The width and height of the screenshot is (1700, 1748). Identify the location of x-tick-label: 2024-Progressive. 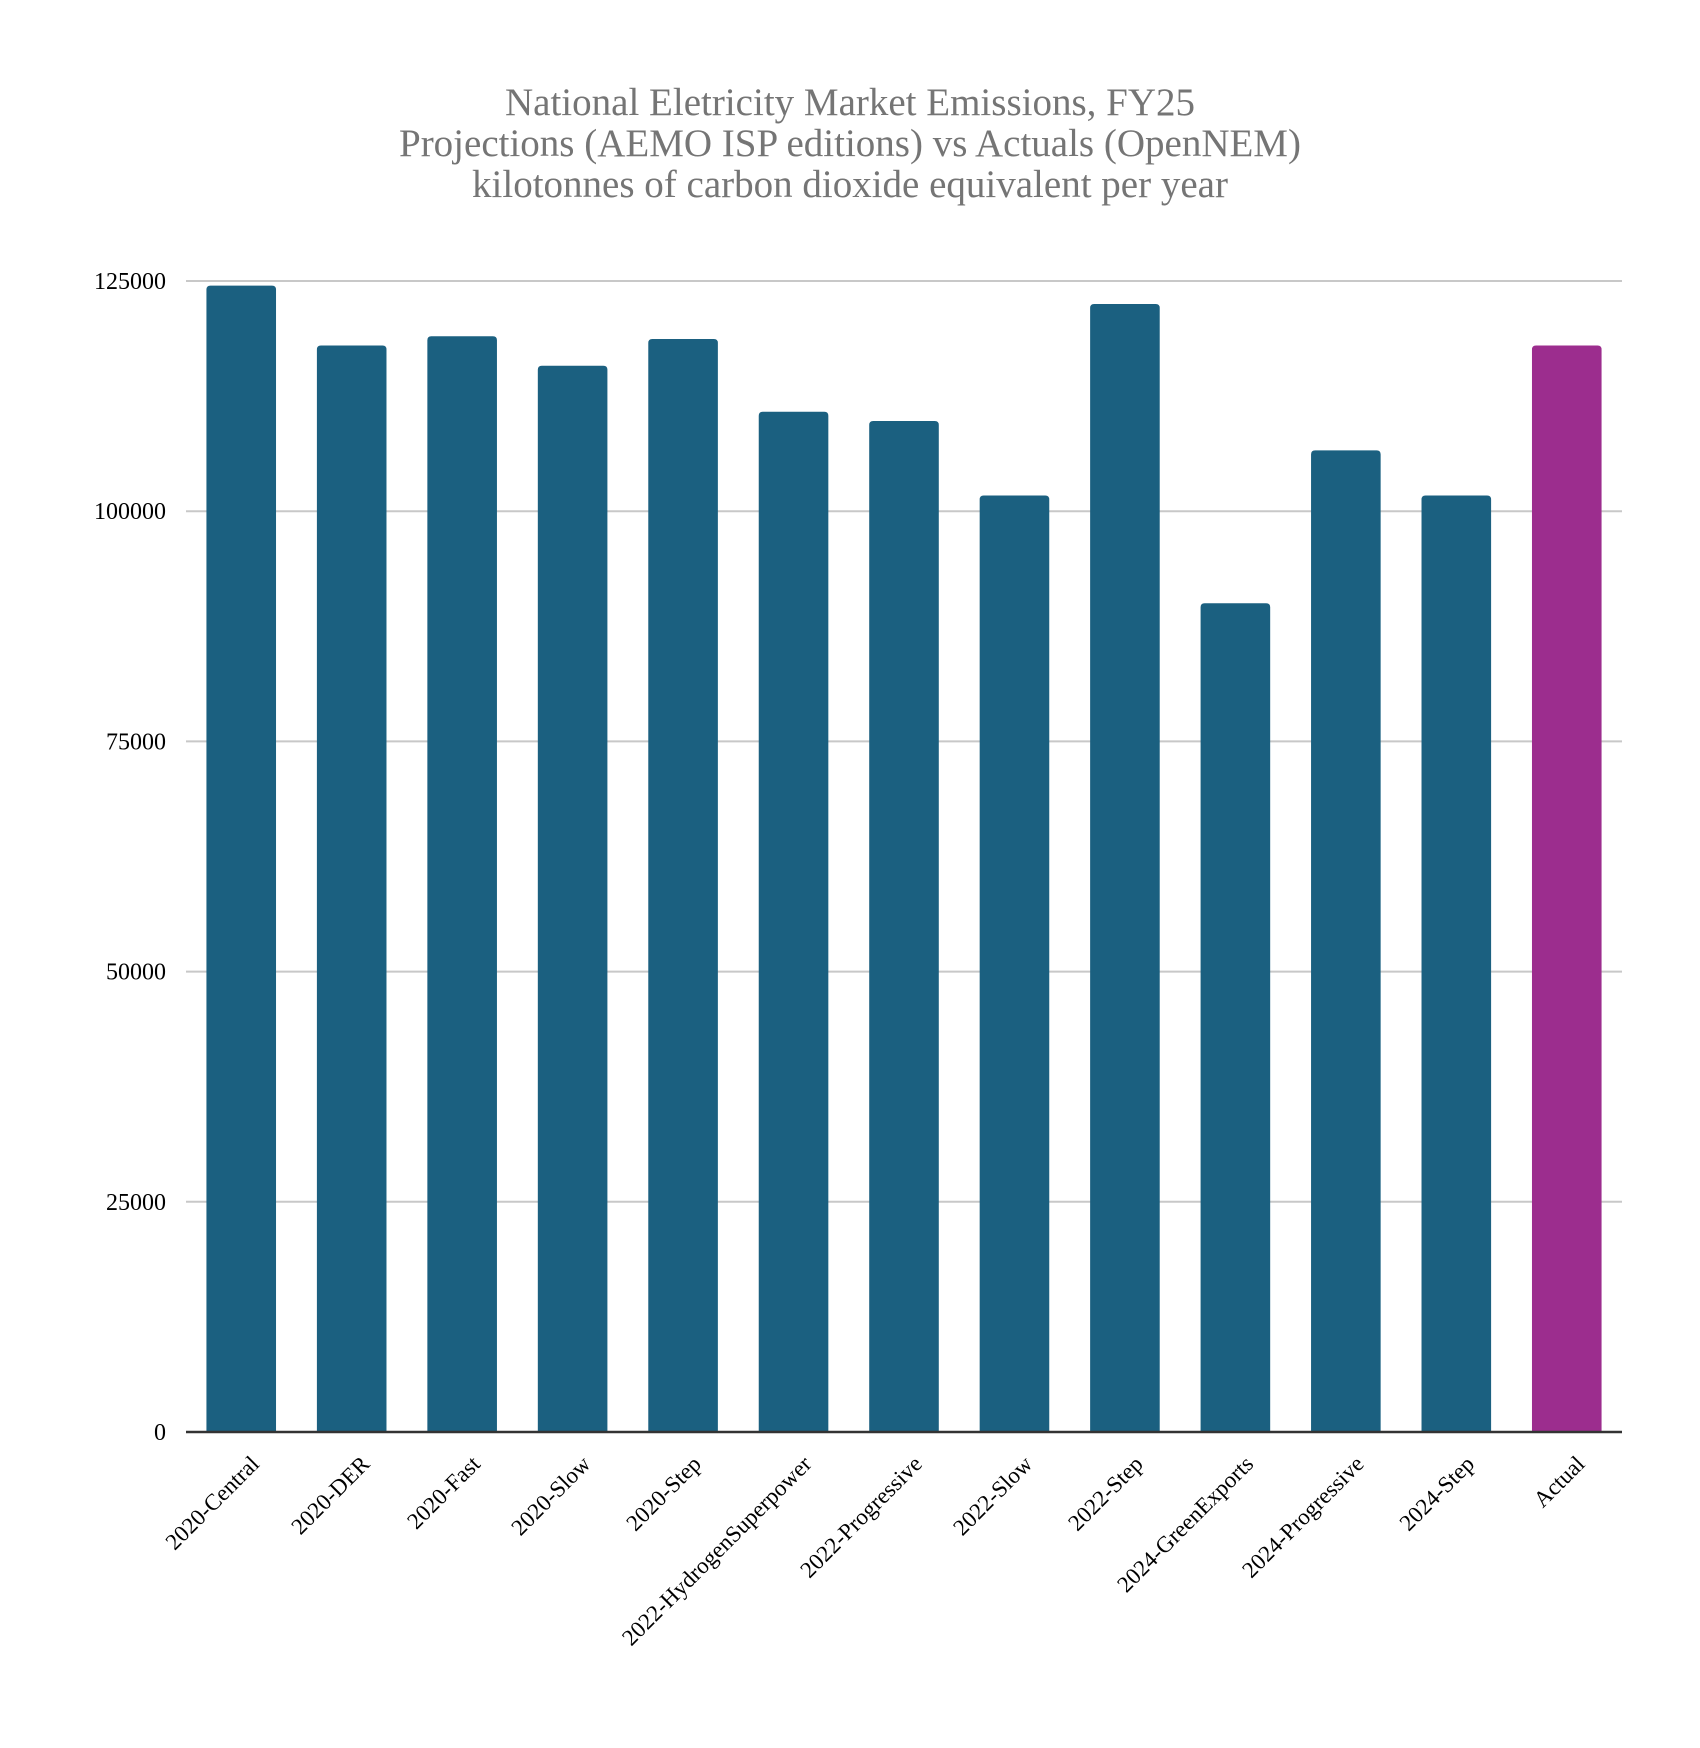
(1303, 1517).